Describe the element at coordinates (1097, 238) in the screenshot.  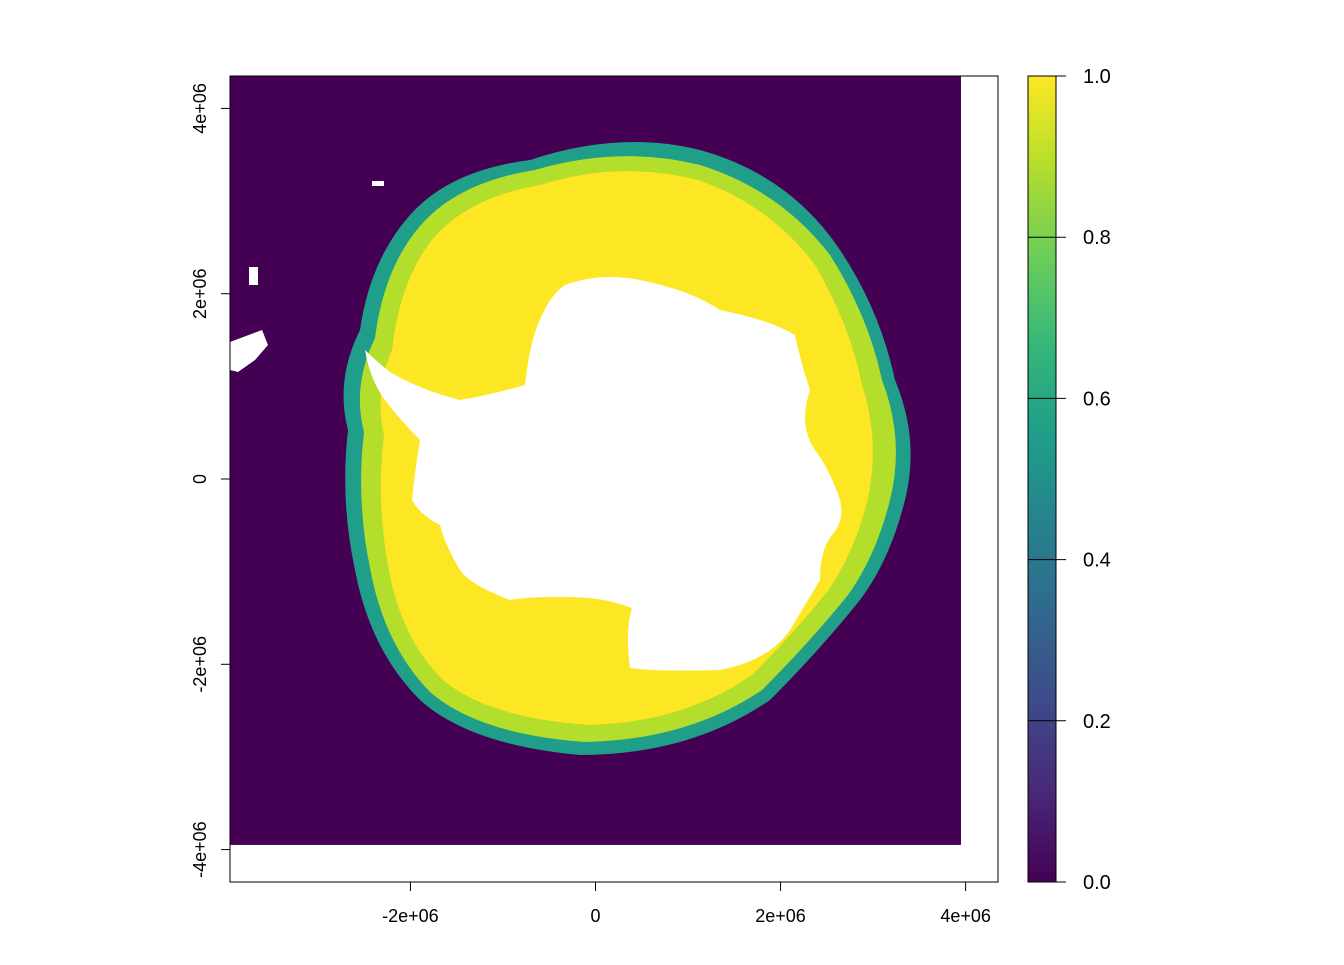
I see `legend-tick-label: 0.8` at that location.